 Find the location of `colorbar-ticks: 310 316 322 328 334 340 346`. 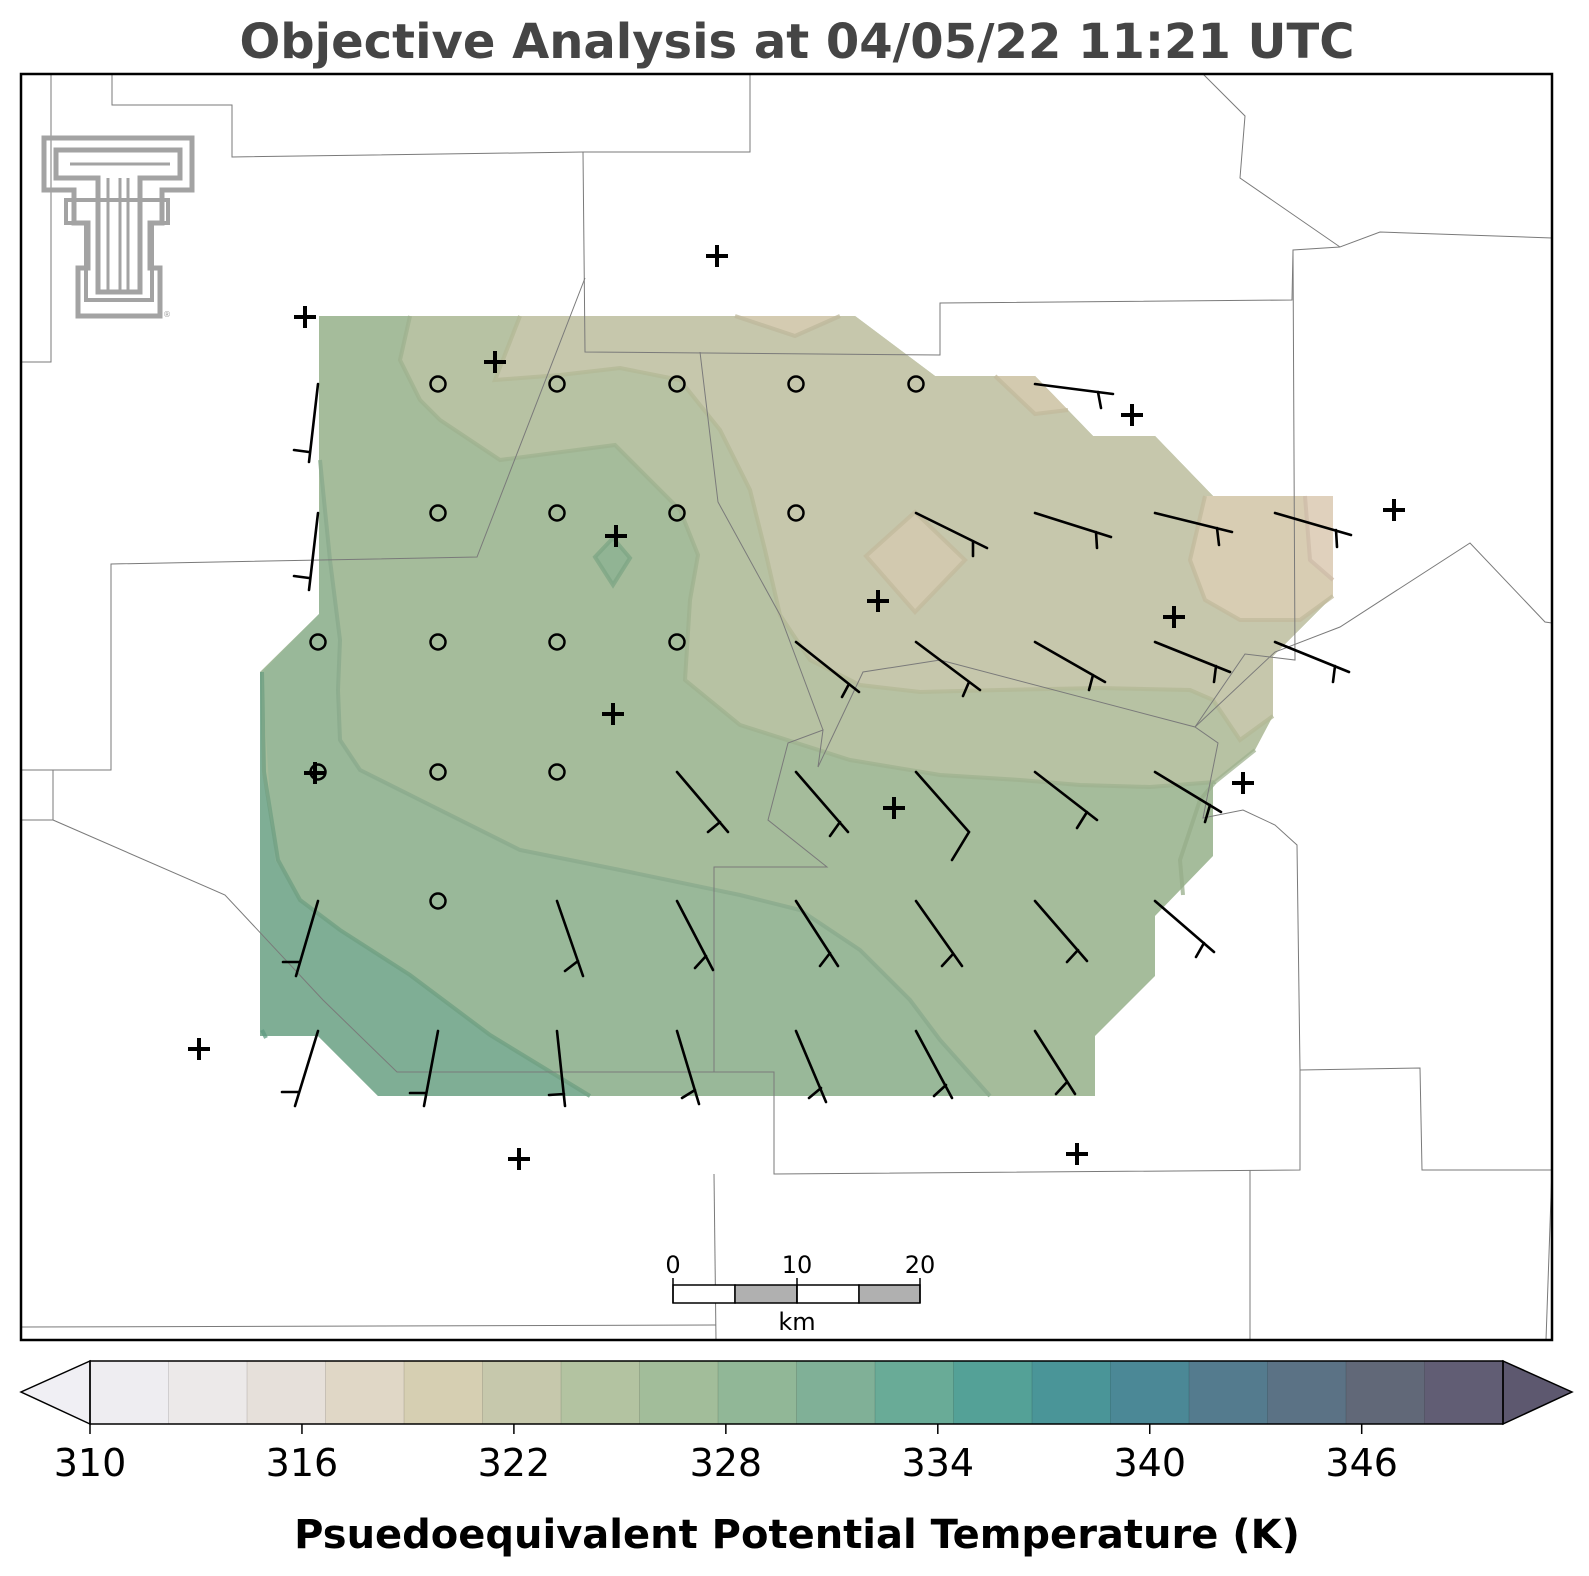

colorbar-ticks: 310 316 322 328 334 340 346 is located at coordinates (726, 1454).